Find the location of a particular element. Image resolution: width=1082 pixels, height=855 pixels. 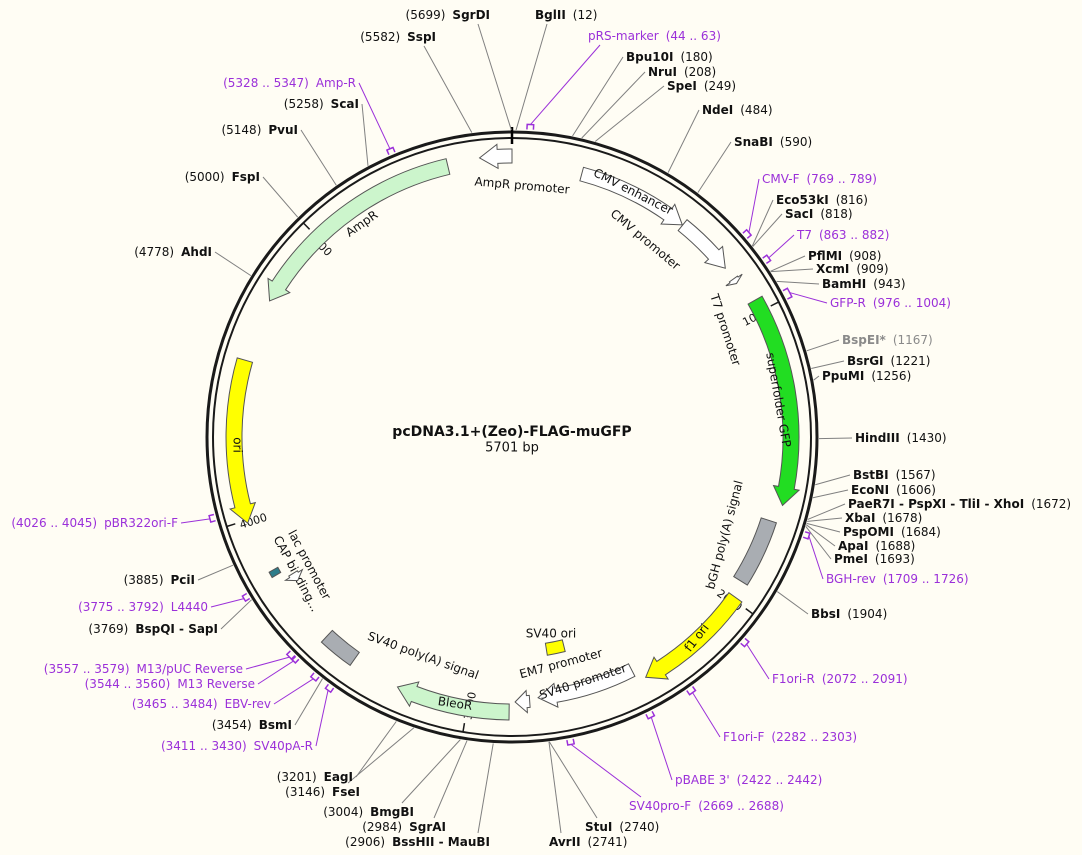

label-position: (1567) is located at coordinates (916, 475).